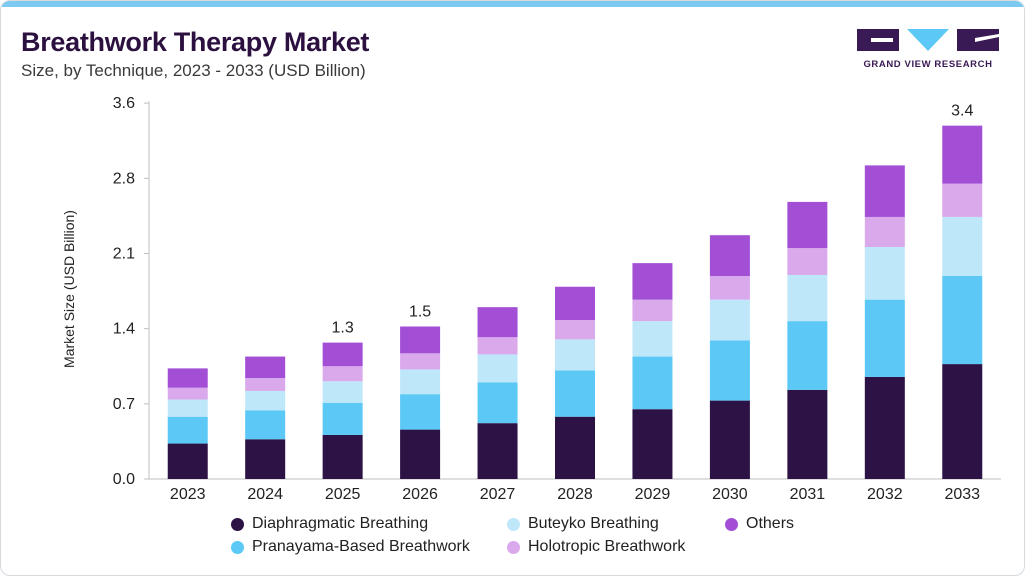  I want to click on data-label: 1.3, so click(343, 328).